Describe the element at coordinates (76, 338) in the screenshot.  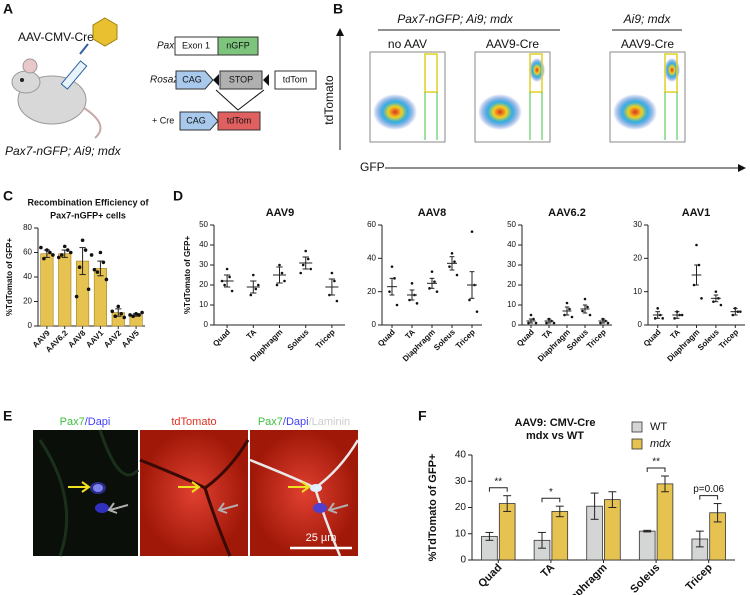
I see `x-tick-label: AAV8` at that location.